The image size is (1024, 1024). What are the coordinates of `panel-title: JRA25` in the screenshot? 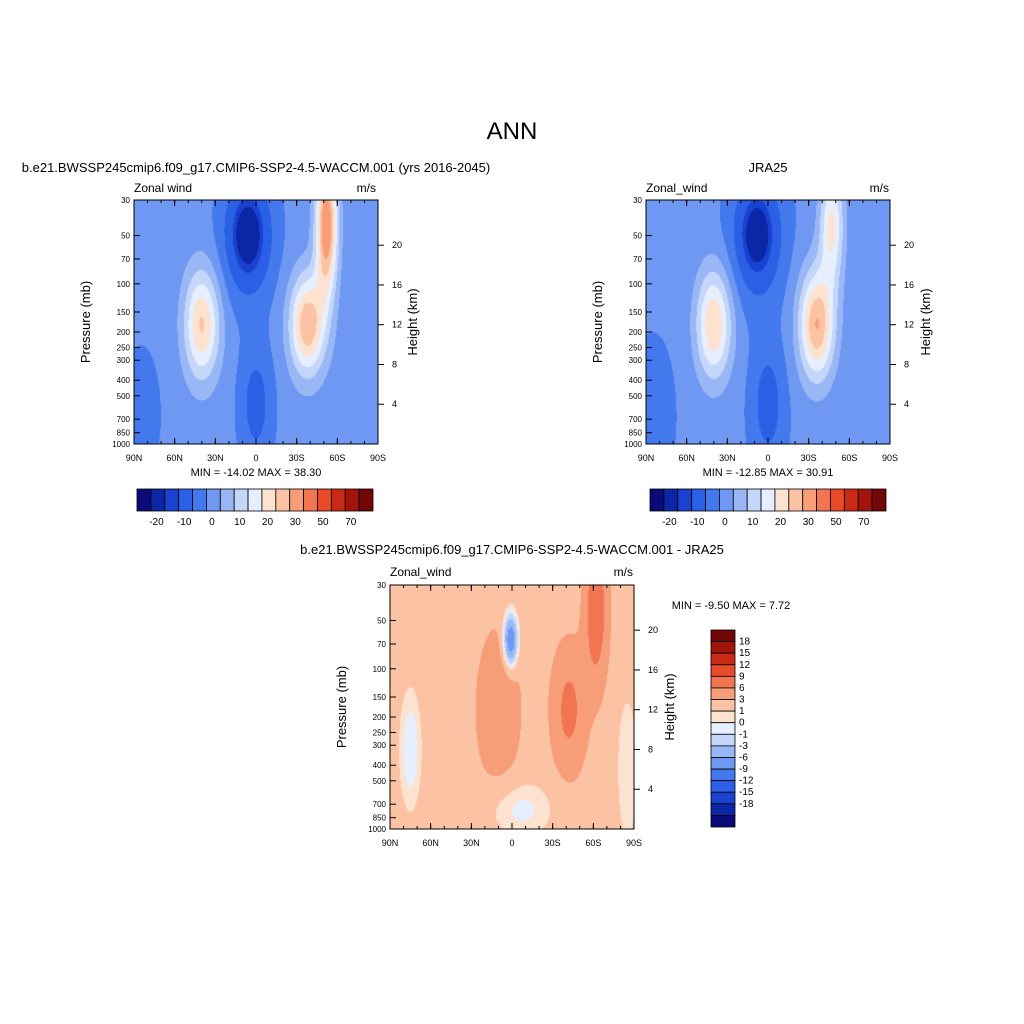 It's located at (767, 167).